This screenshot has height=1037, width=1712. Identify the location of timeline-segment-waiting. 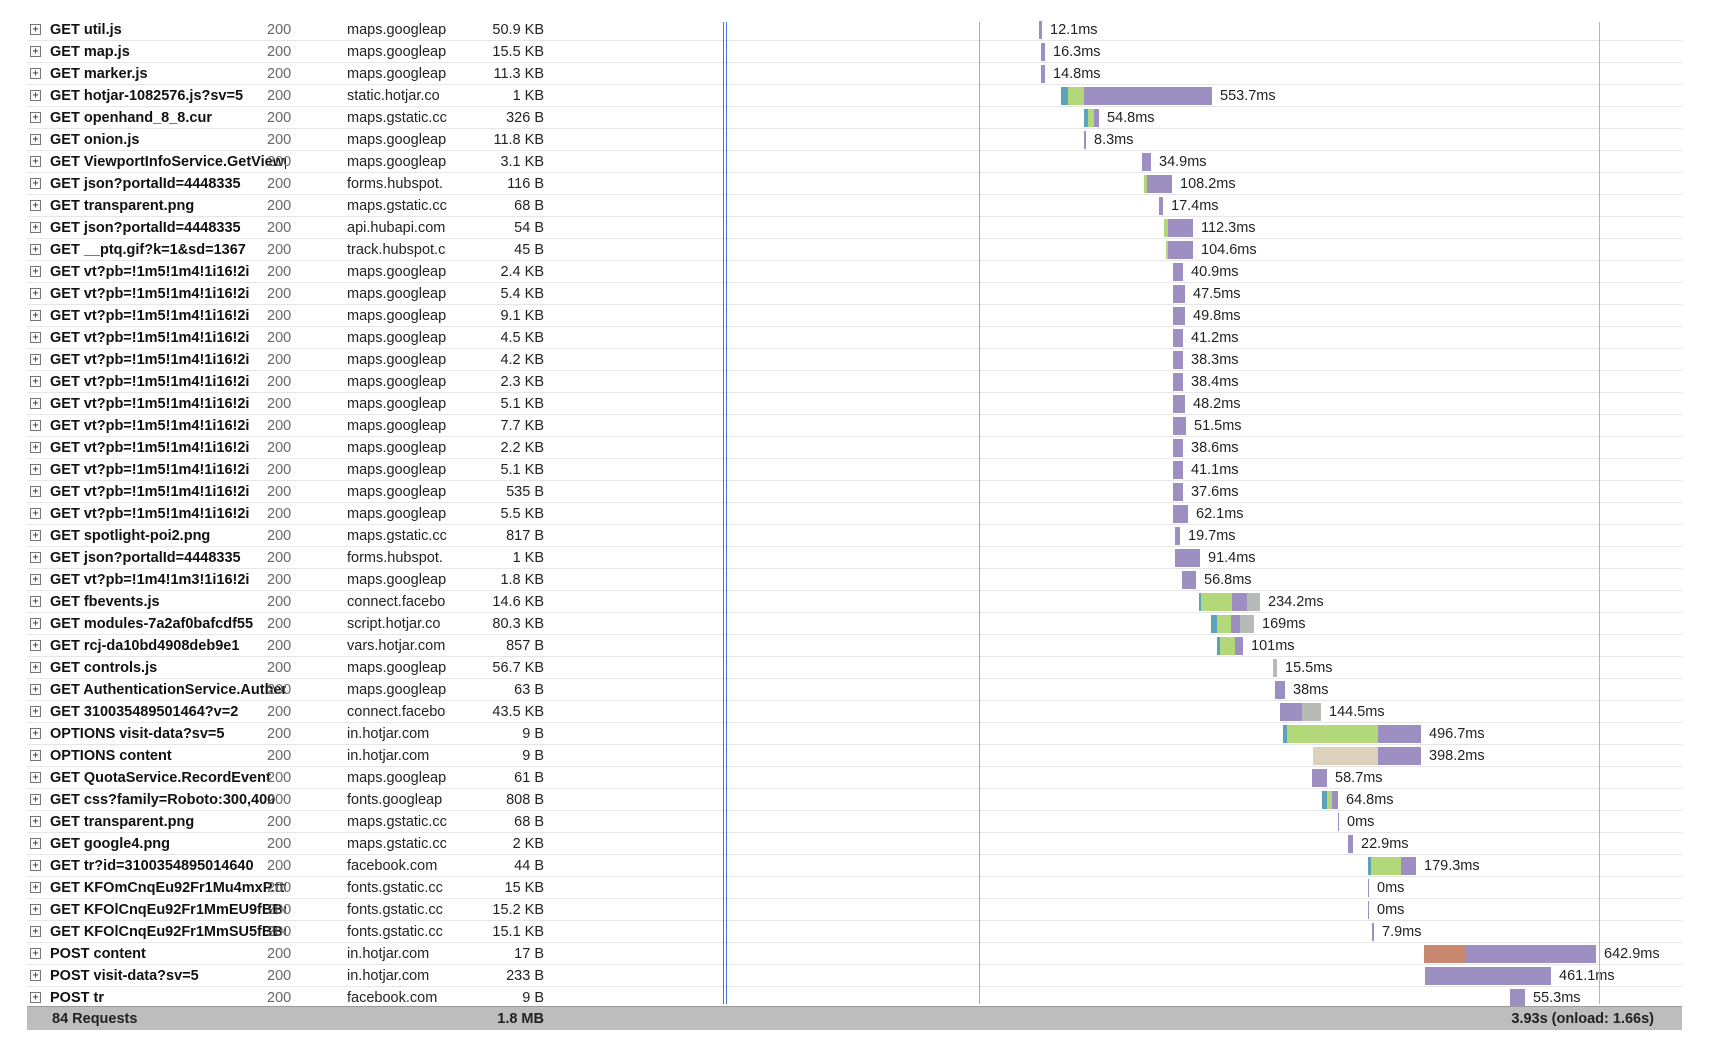
(1148, 96).